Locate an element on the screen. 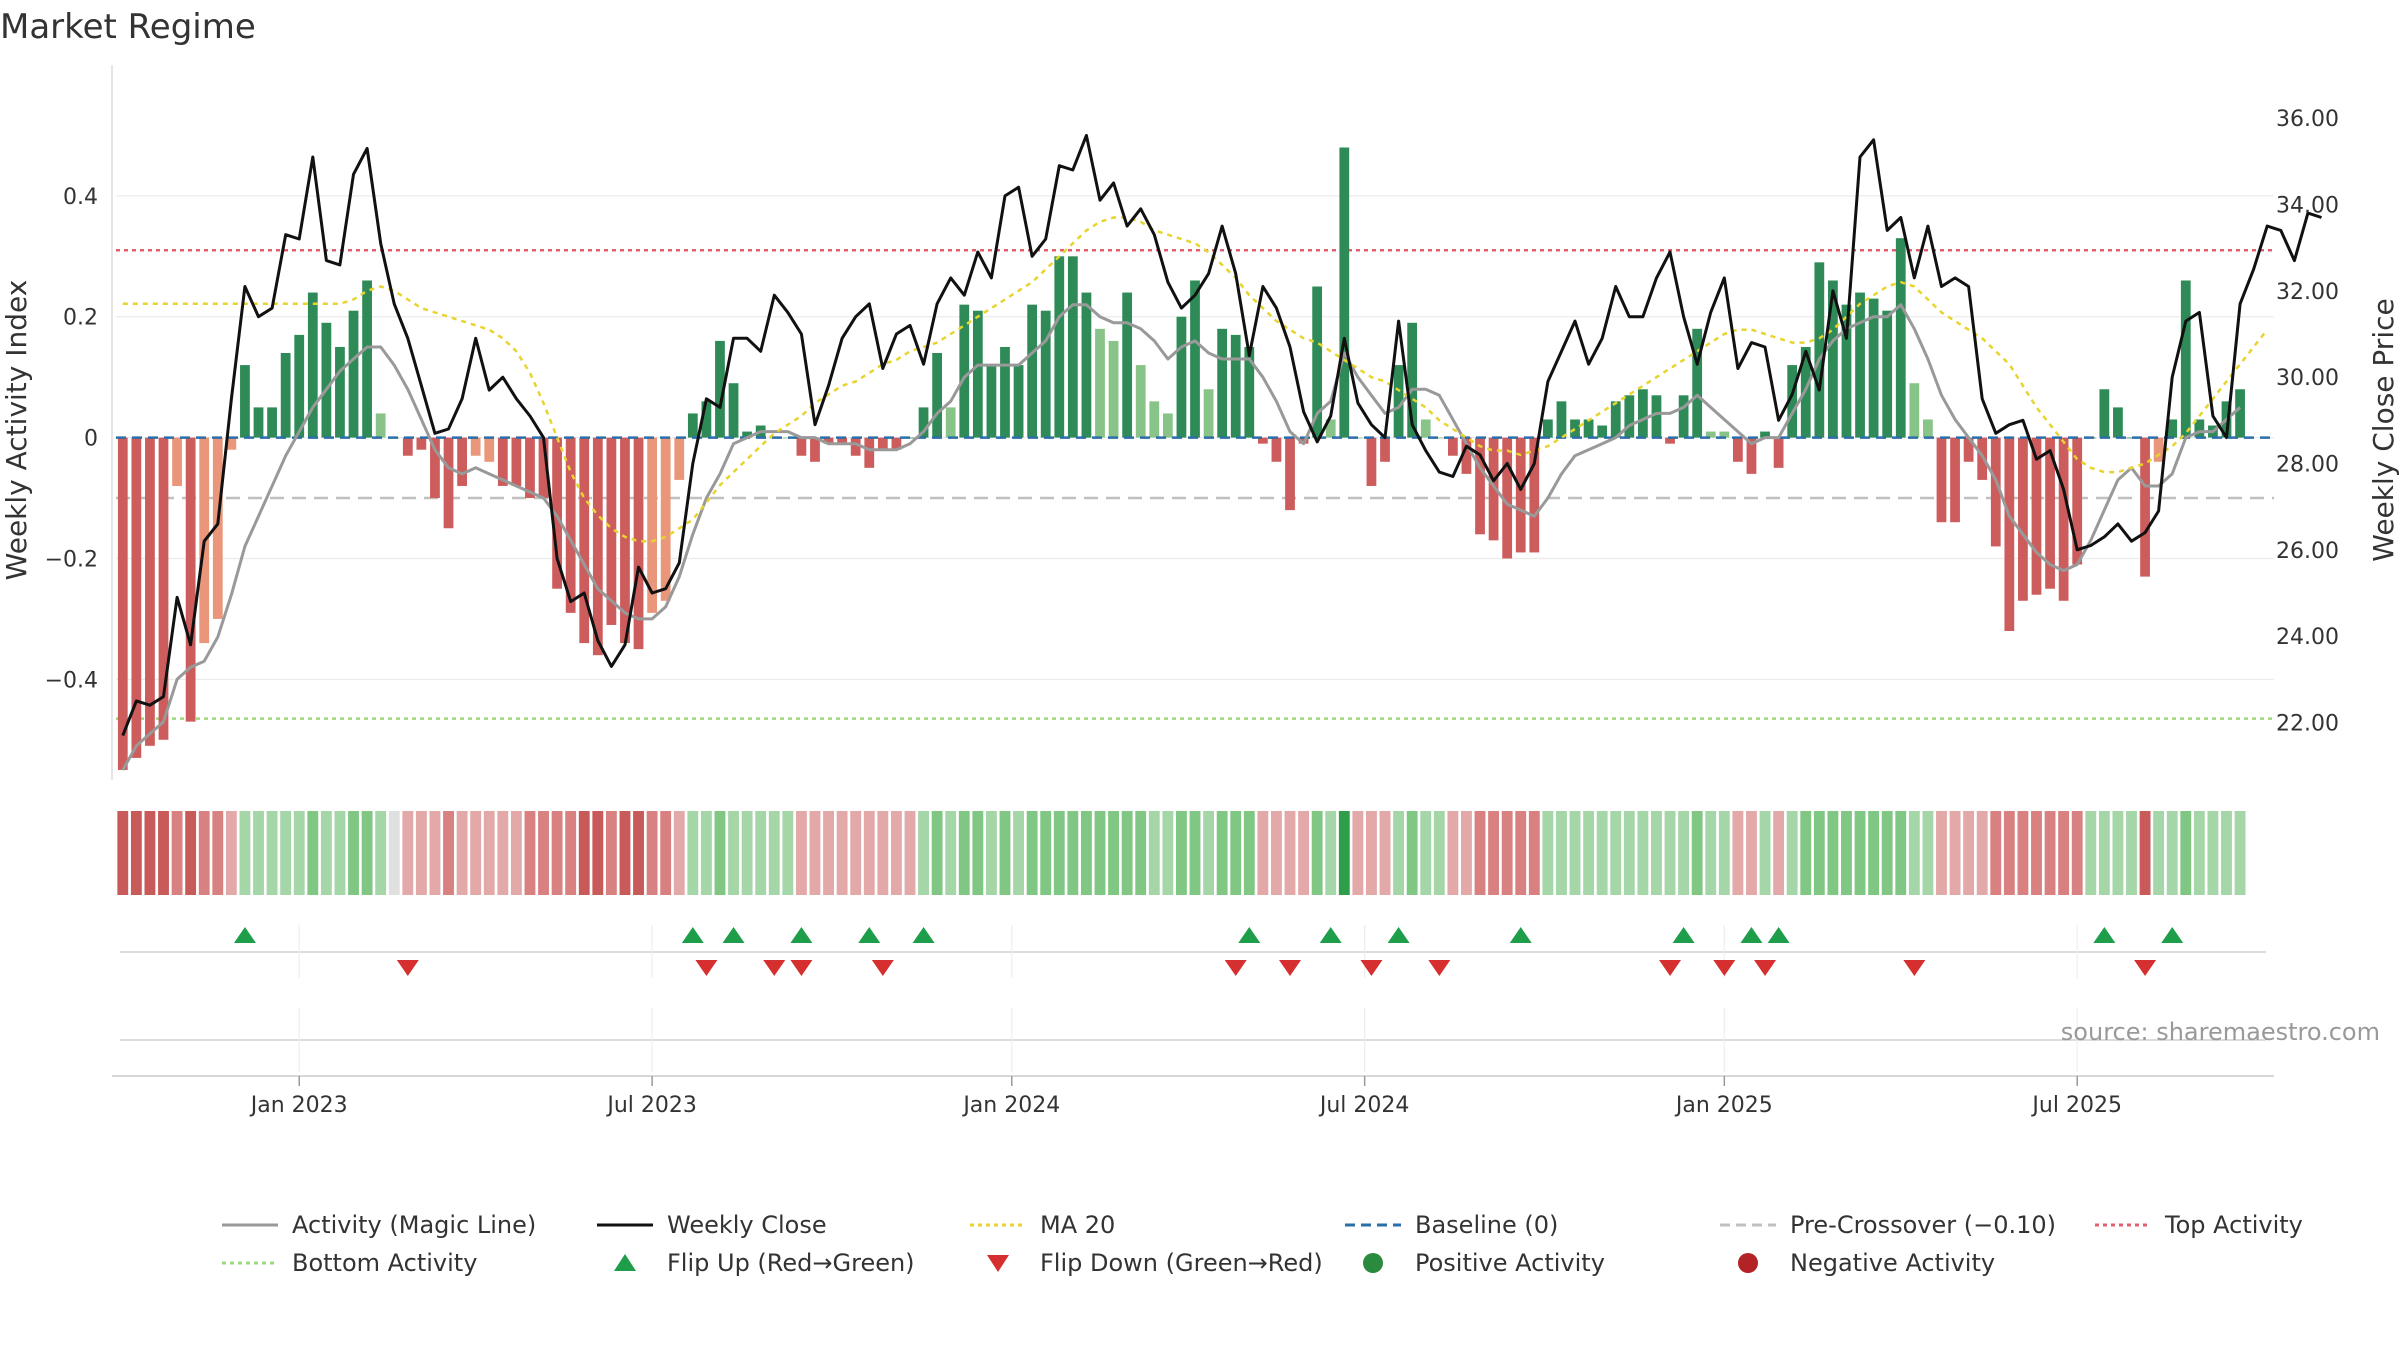 This screenshot has height=1350, width=2400. flip-down-marker is located at coordinates (1290, 968).